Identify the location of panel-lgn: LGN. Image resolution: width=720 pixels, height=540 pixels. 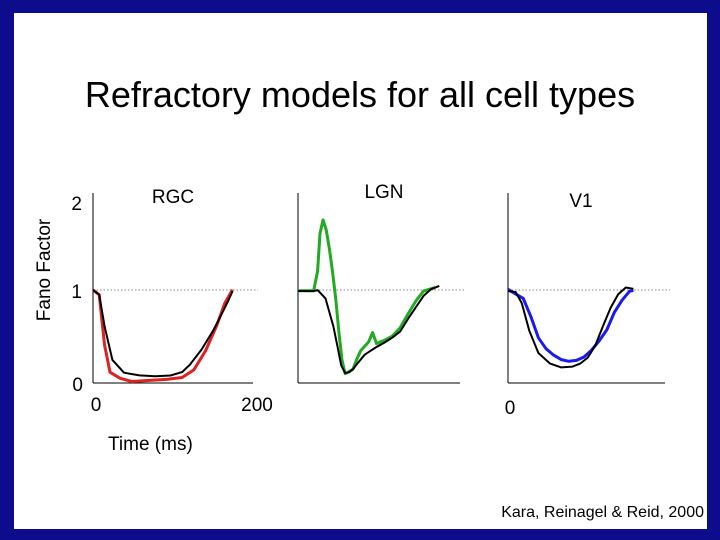
(381, 283).